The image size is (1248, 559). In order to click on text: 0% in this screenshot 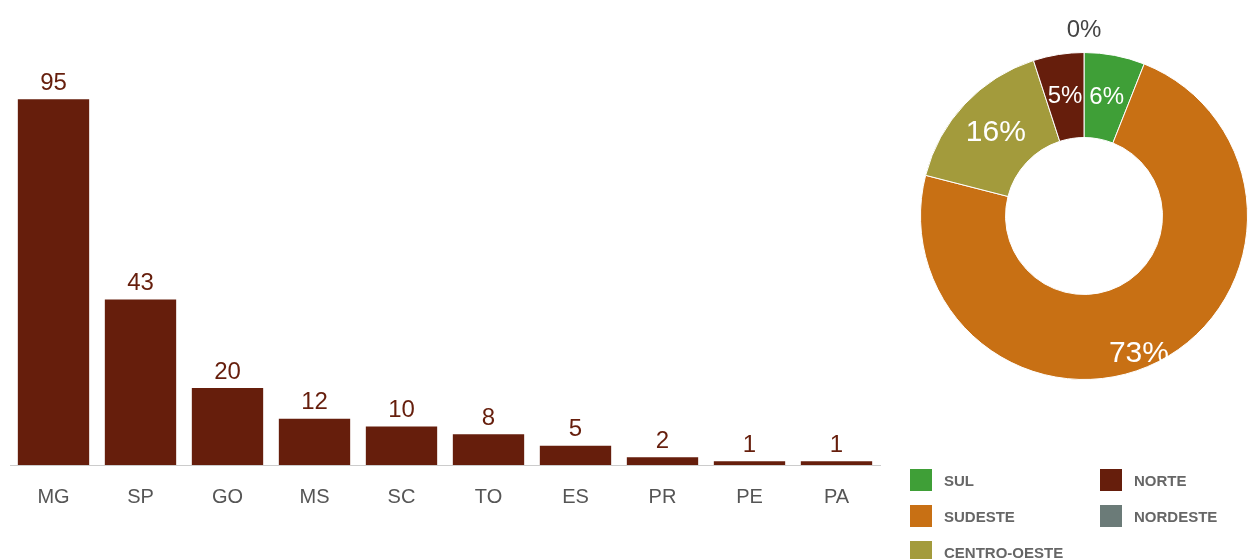, I will do `click(1084, 29)`.